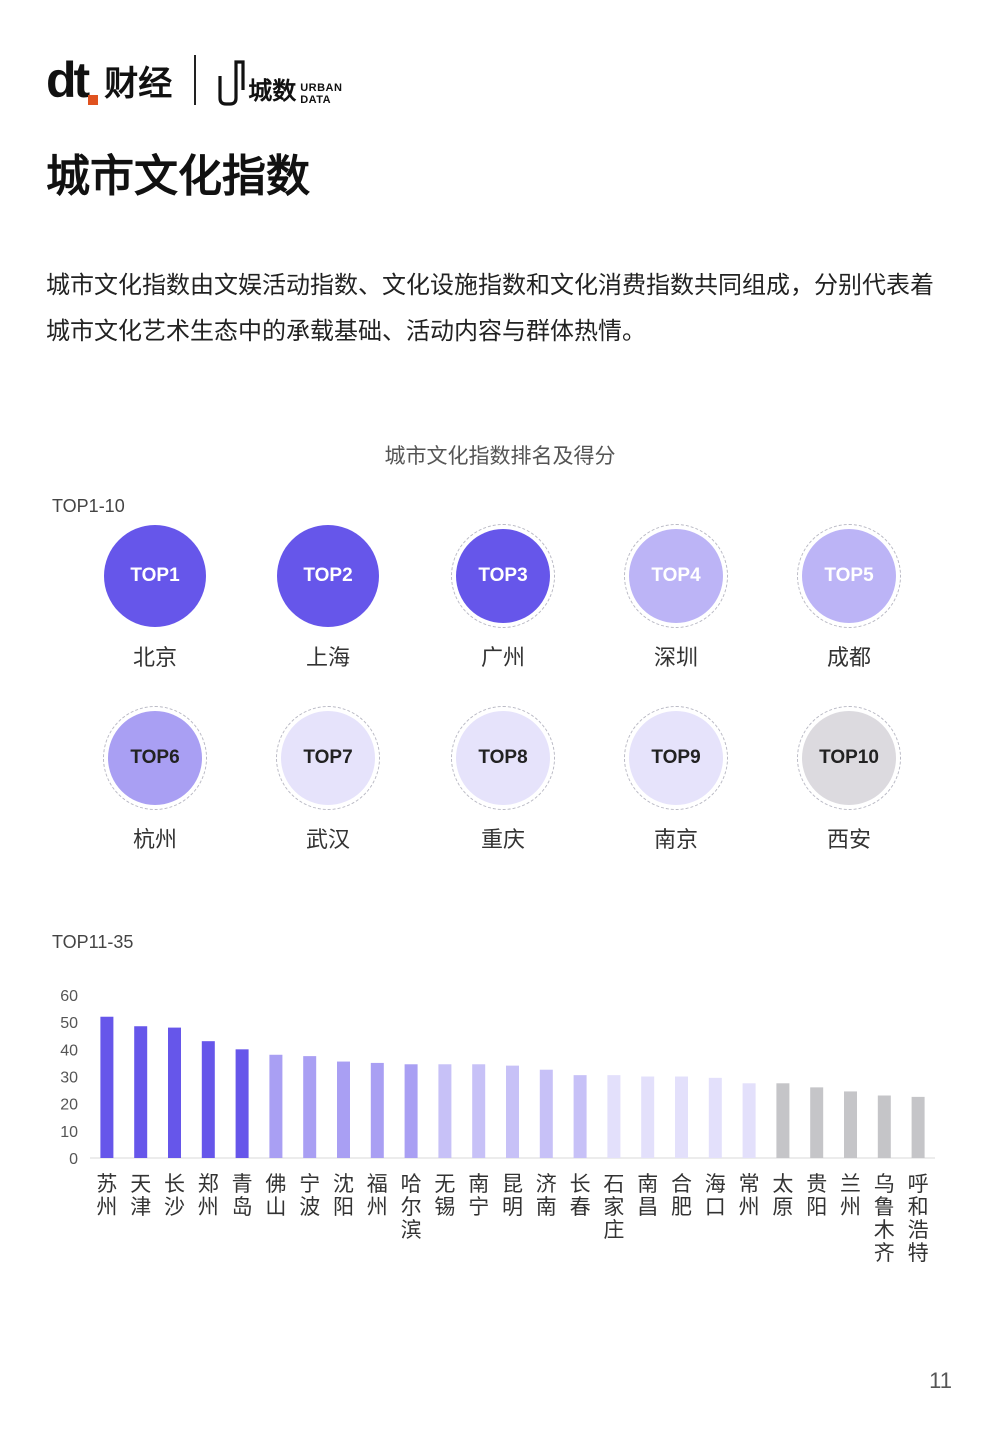 The height and width of the screenshot is (1444, 1000). I want to click on rank-city: 西安, so click(848, 840).